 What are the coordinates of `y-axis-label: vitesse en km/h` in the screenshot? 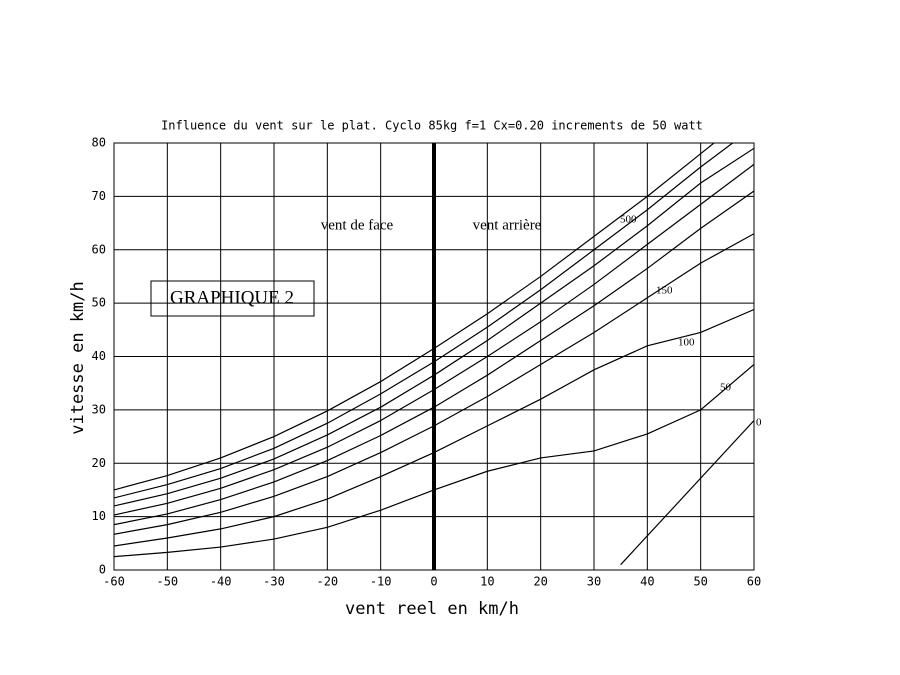 It's located at (78, 358).